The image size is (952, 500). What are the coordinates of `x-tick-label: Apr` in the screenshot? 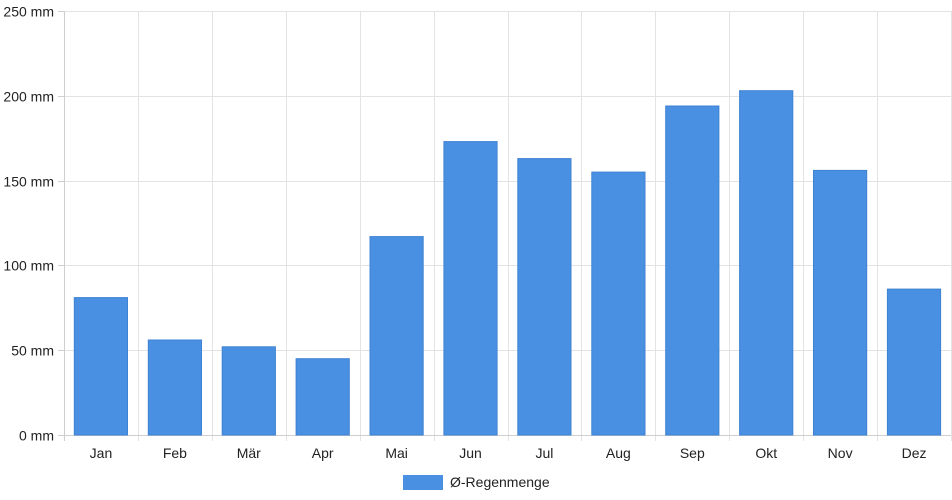 It's located at (323, 453).